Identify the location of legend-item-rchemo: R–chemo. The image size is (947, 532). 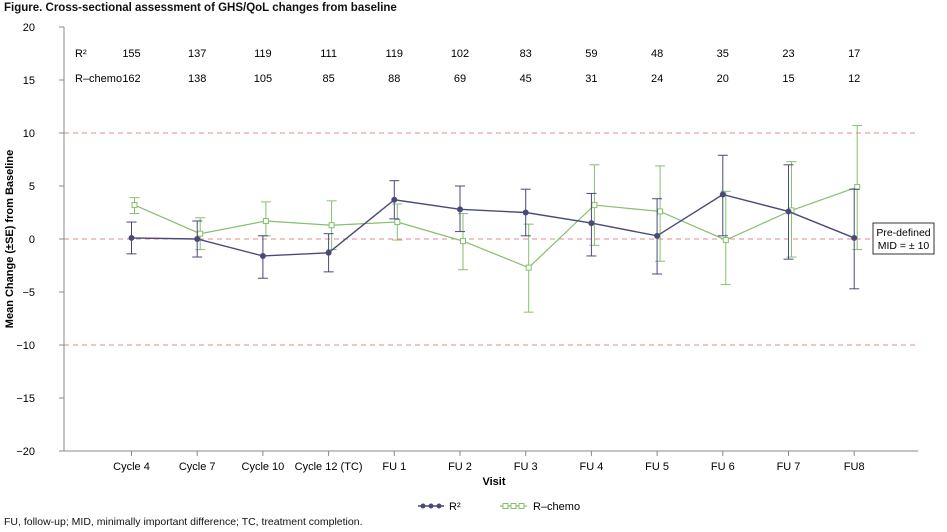
(540, 507).